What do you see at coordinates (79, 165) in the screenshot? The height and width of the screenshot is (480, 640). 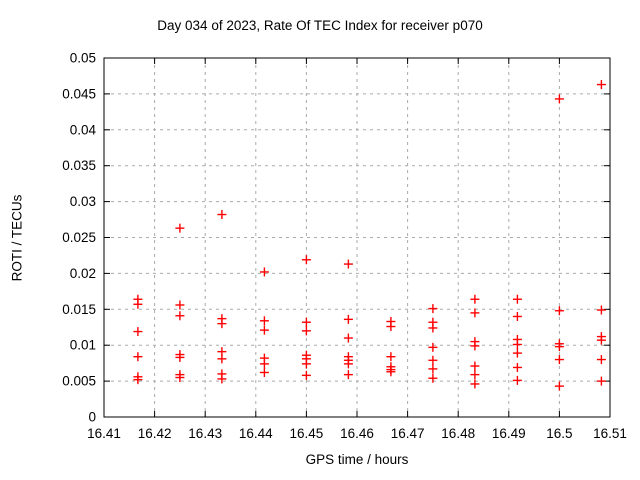 I see `y-tick-label: 0.035` at bounding box center [79, 165].